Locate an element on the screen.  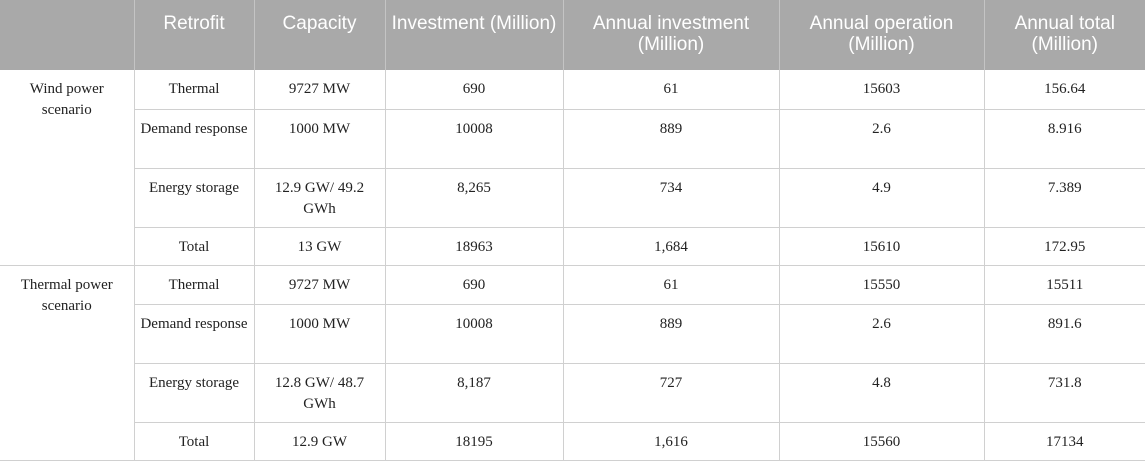
header-investment: Investment (Million) is located at coordinates (473, 35).